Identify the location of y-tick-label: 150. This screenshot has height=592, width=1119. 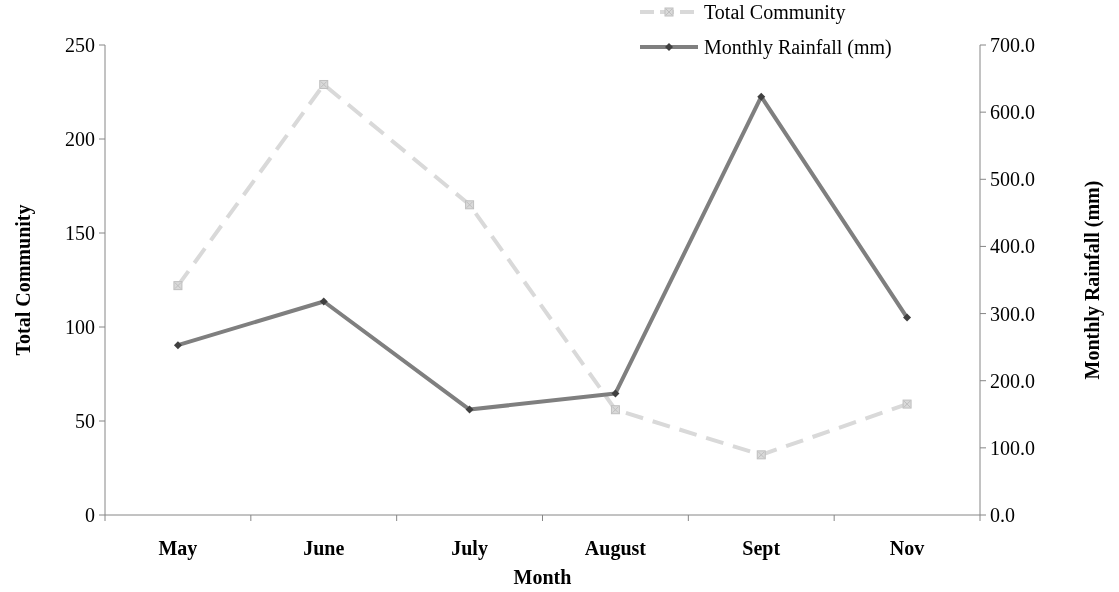
(80, 233).